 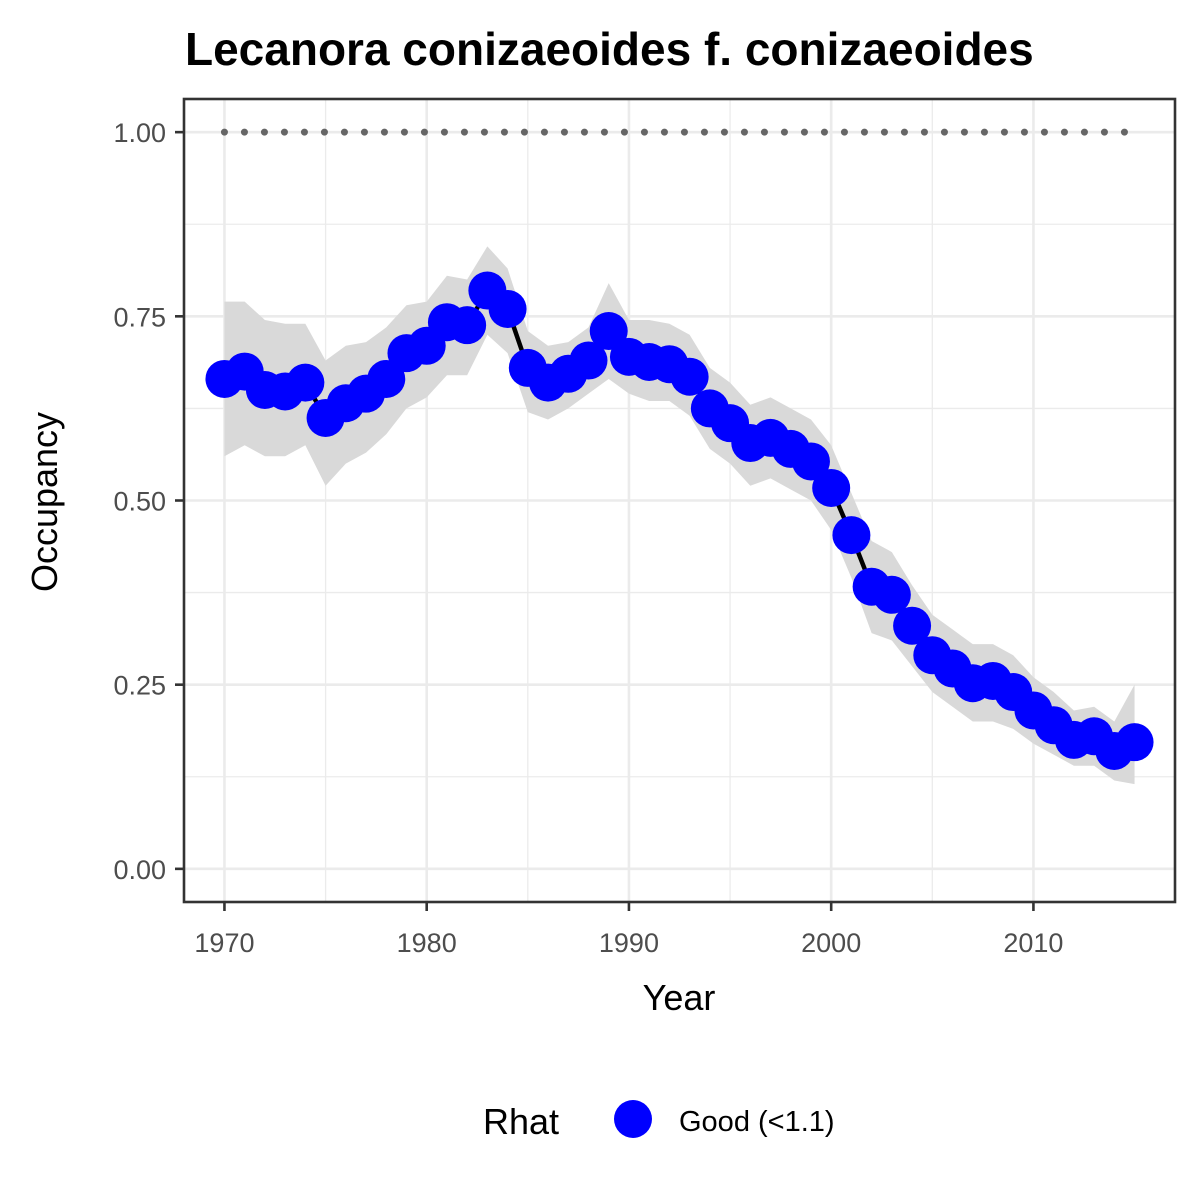 I want to click on x-tick-label: 1970, so click(x=224, y=943).